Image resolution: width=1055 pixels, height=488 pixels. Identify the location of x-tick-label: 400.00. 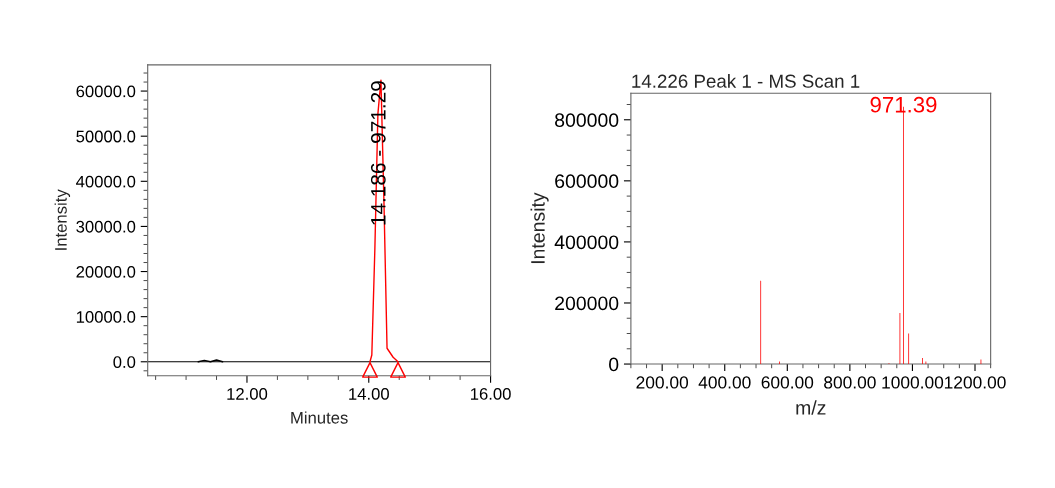
(724, 382).